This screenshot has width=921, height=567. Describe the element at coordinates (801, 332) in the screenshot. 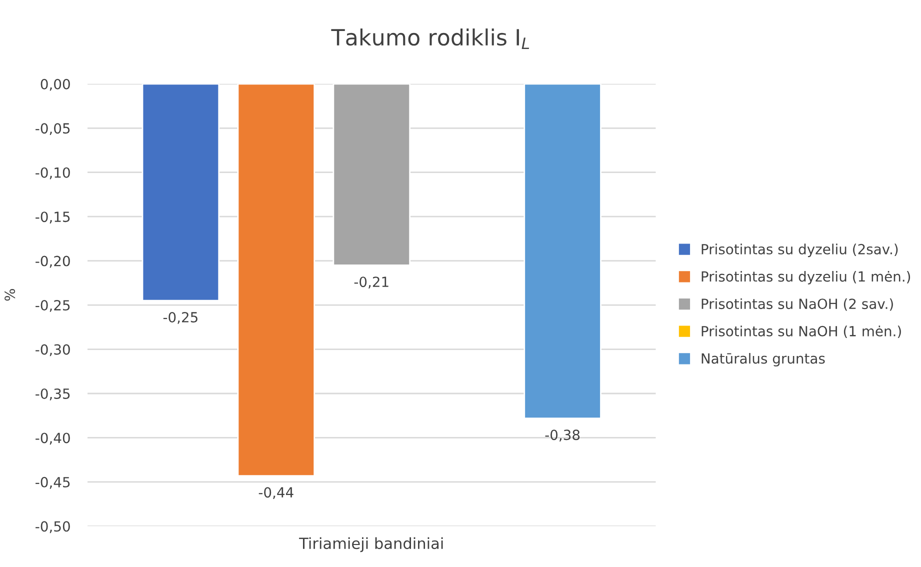

I see `legend-label: Prisotintas su NaOH (1 mėn.)` at that location.